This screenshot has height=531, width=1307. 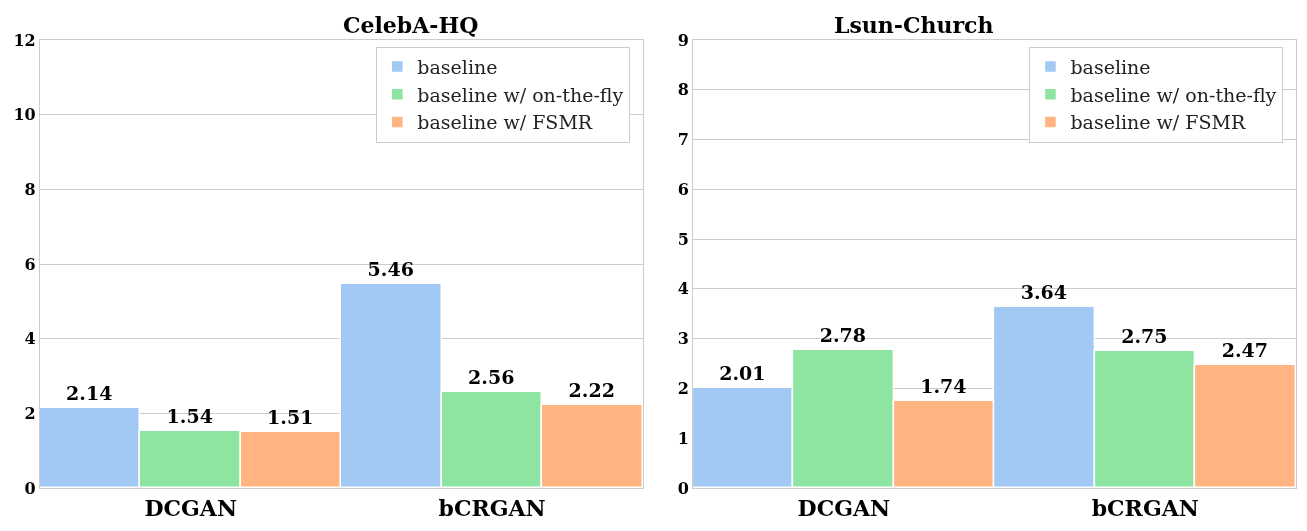 What do you see at coordinates (683, 140) in the screenshot?
I see `y-tick-label: 7` at bounding box center [683, 140].